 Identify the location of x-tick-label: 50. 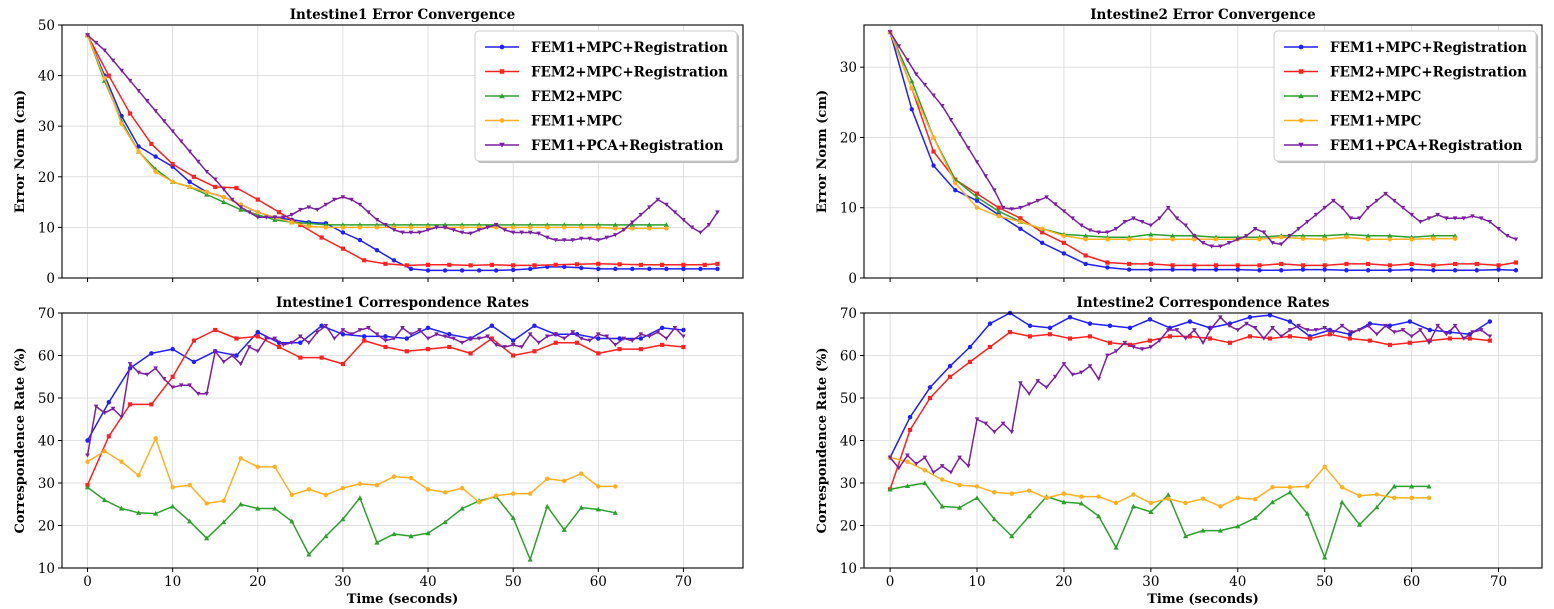
(1324, 582).